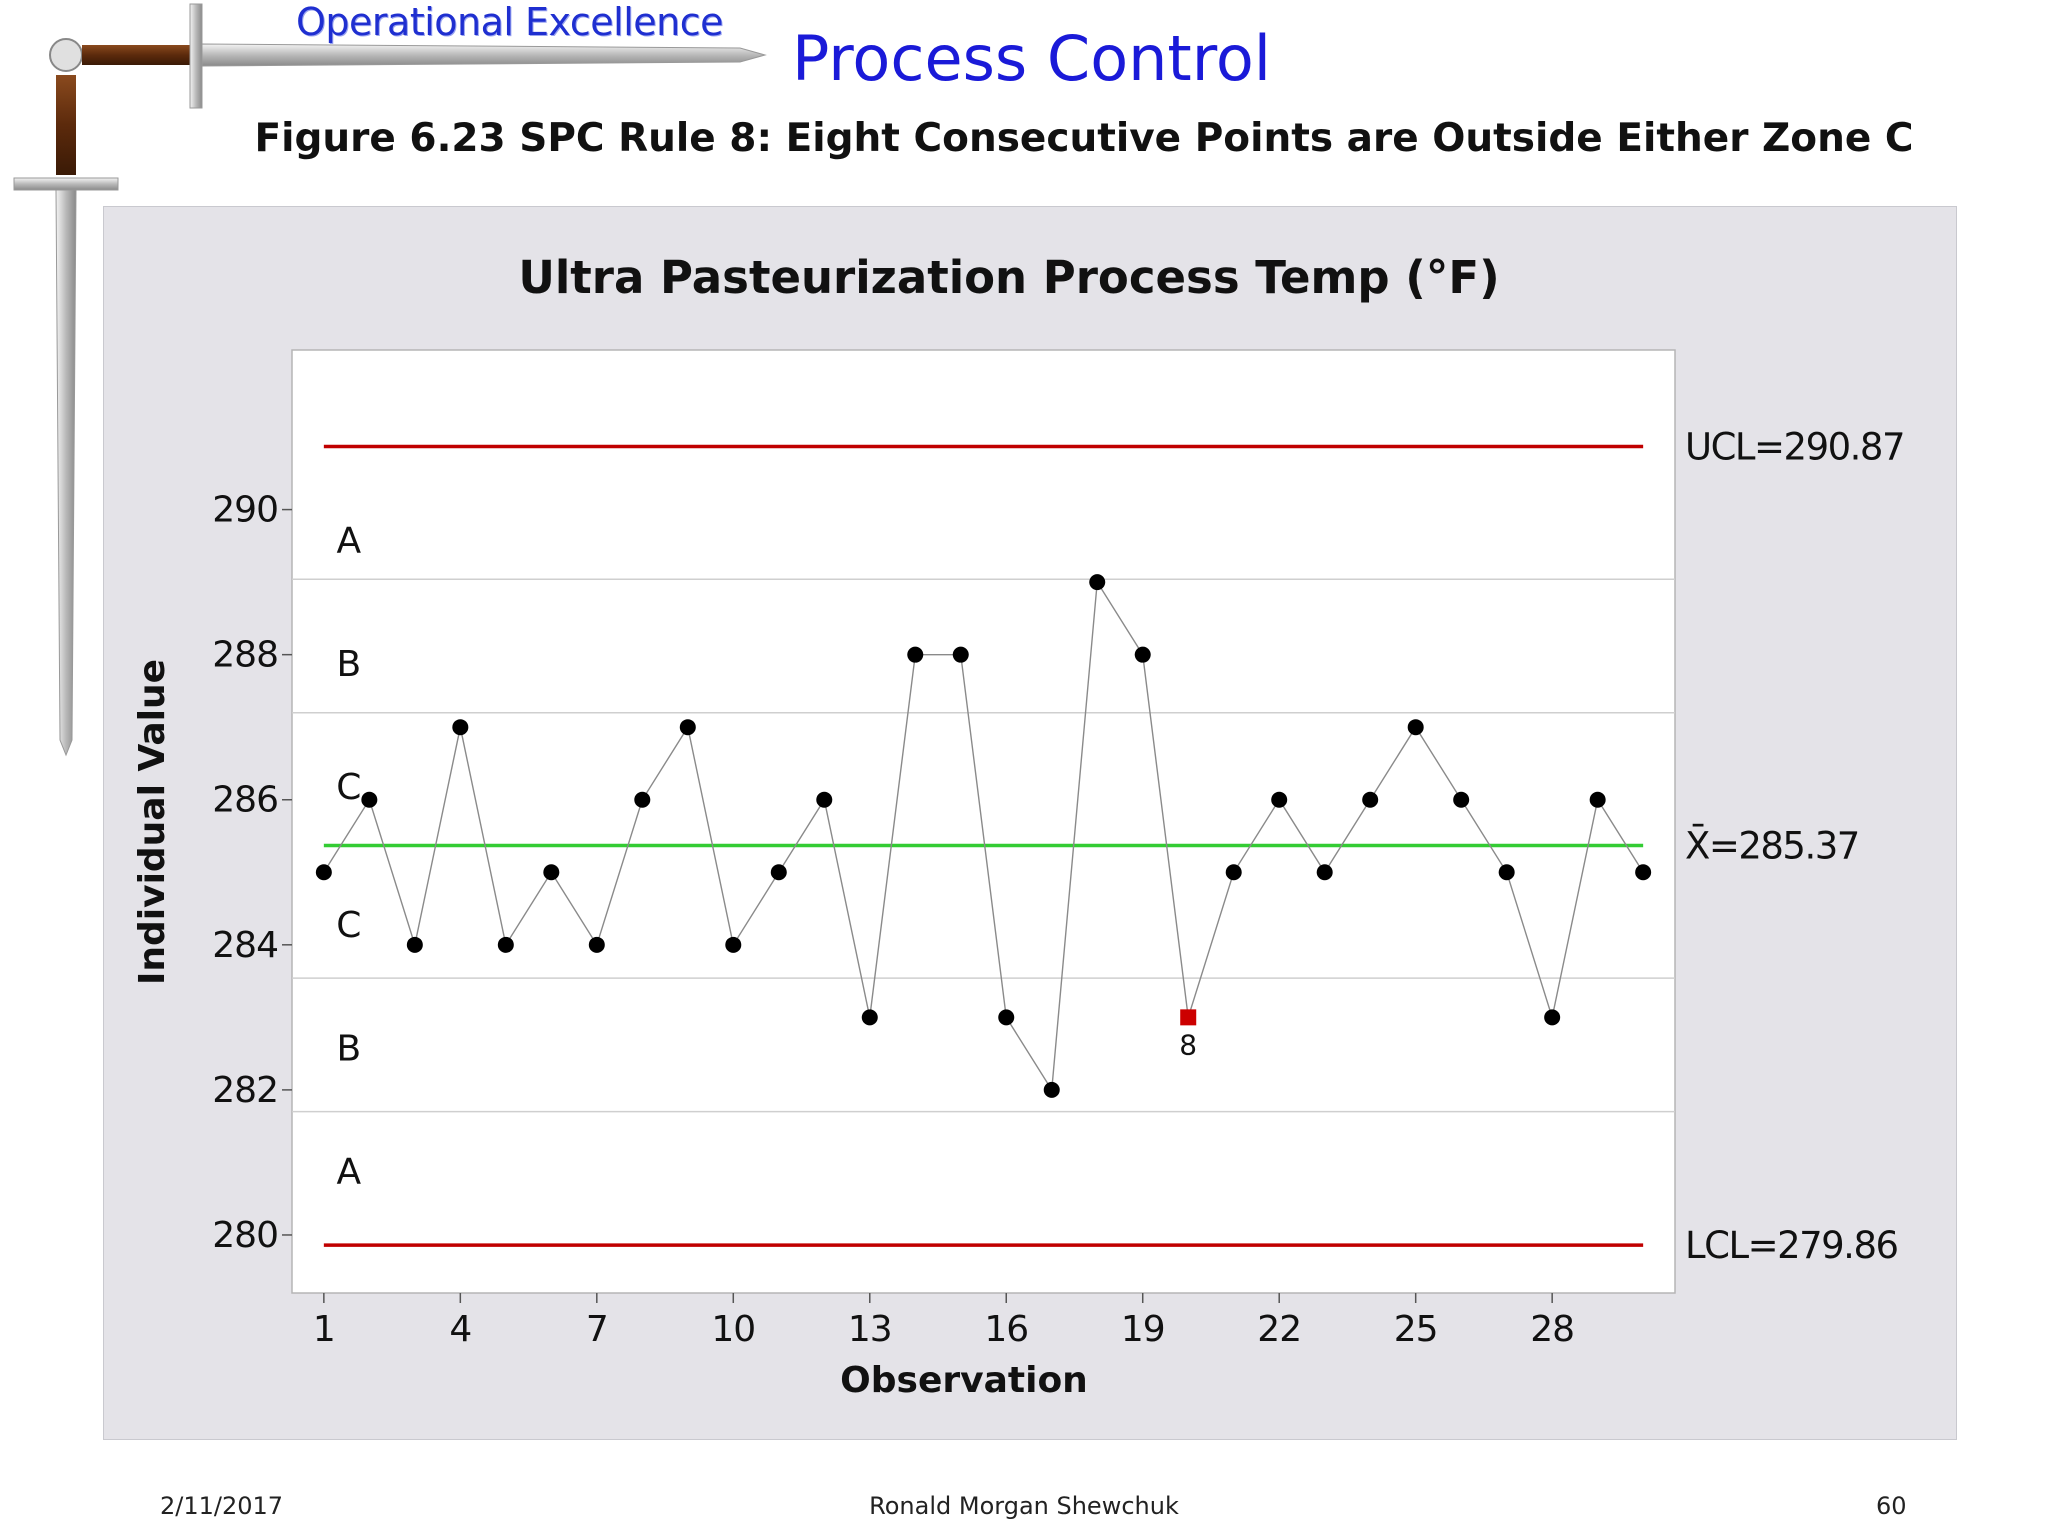 This screenshot has height=1536, width=2048. Describe the element at coordinates (1006, 1329) in the screenshot. I see `x-tick-label: 16` at that location.